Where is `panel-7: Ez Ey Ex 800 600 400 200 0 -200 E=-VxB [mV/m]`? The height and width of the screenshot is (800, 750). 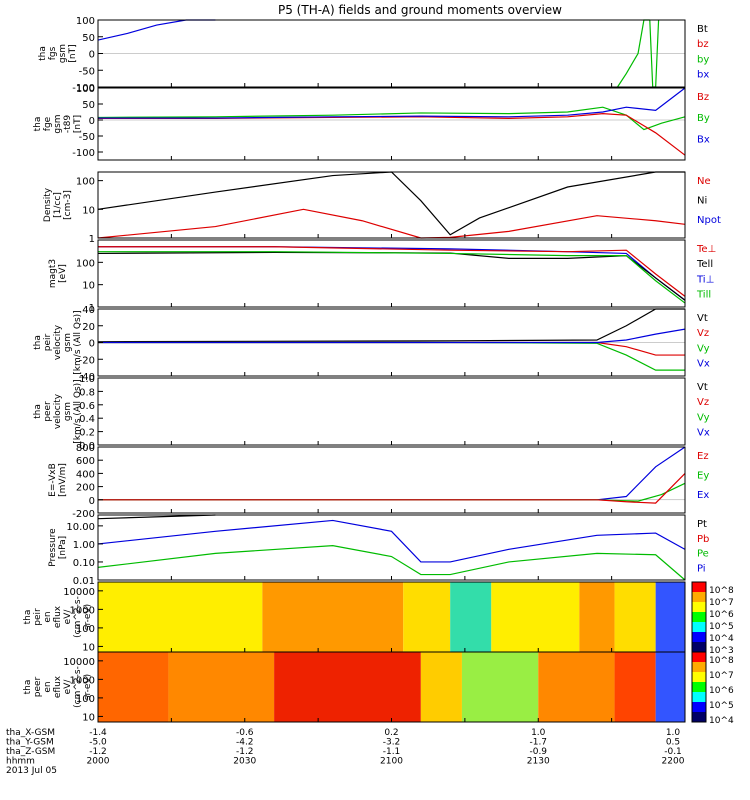
panel-7: Ez Ey Ex 800 600 400 200 0 -200 E=-VxB [mV/m] is located at coordinates (378, 481).